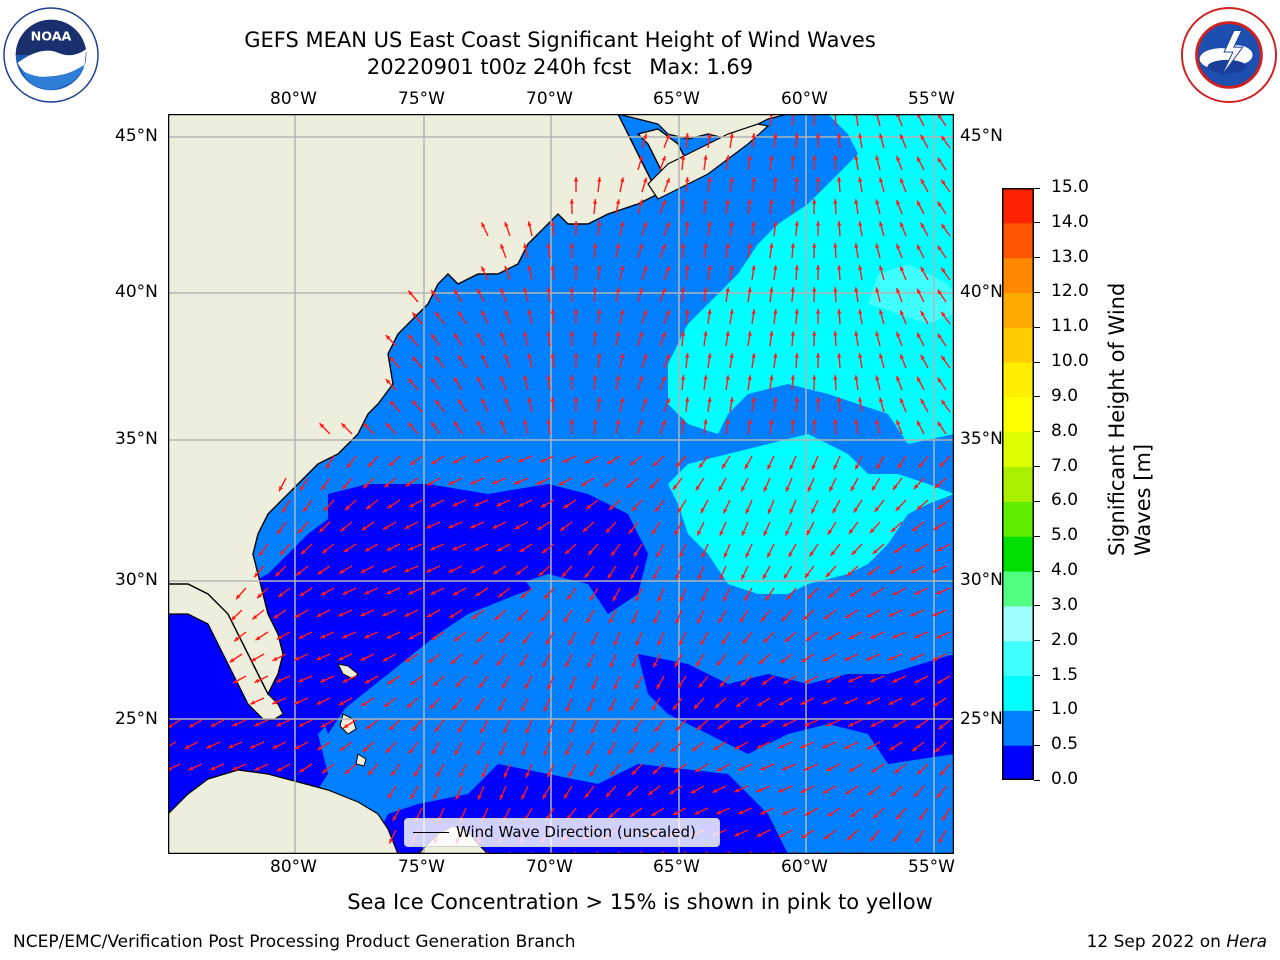 The height and width of the screenshot is (960, 1280). What do you see at coordinates (136, 580) in the screenshot?
I see `lat-label-left-30n: 30°N` at bounding box center [136, 580].